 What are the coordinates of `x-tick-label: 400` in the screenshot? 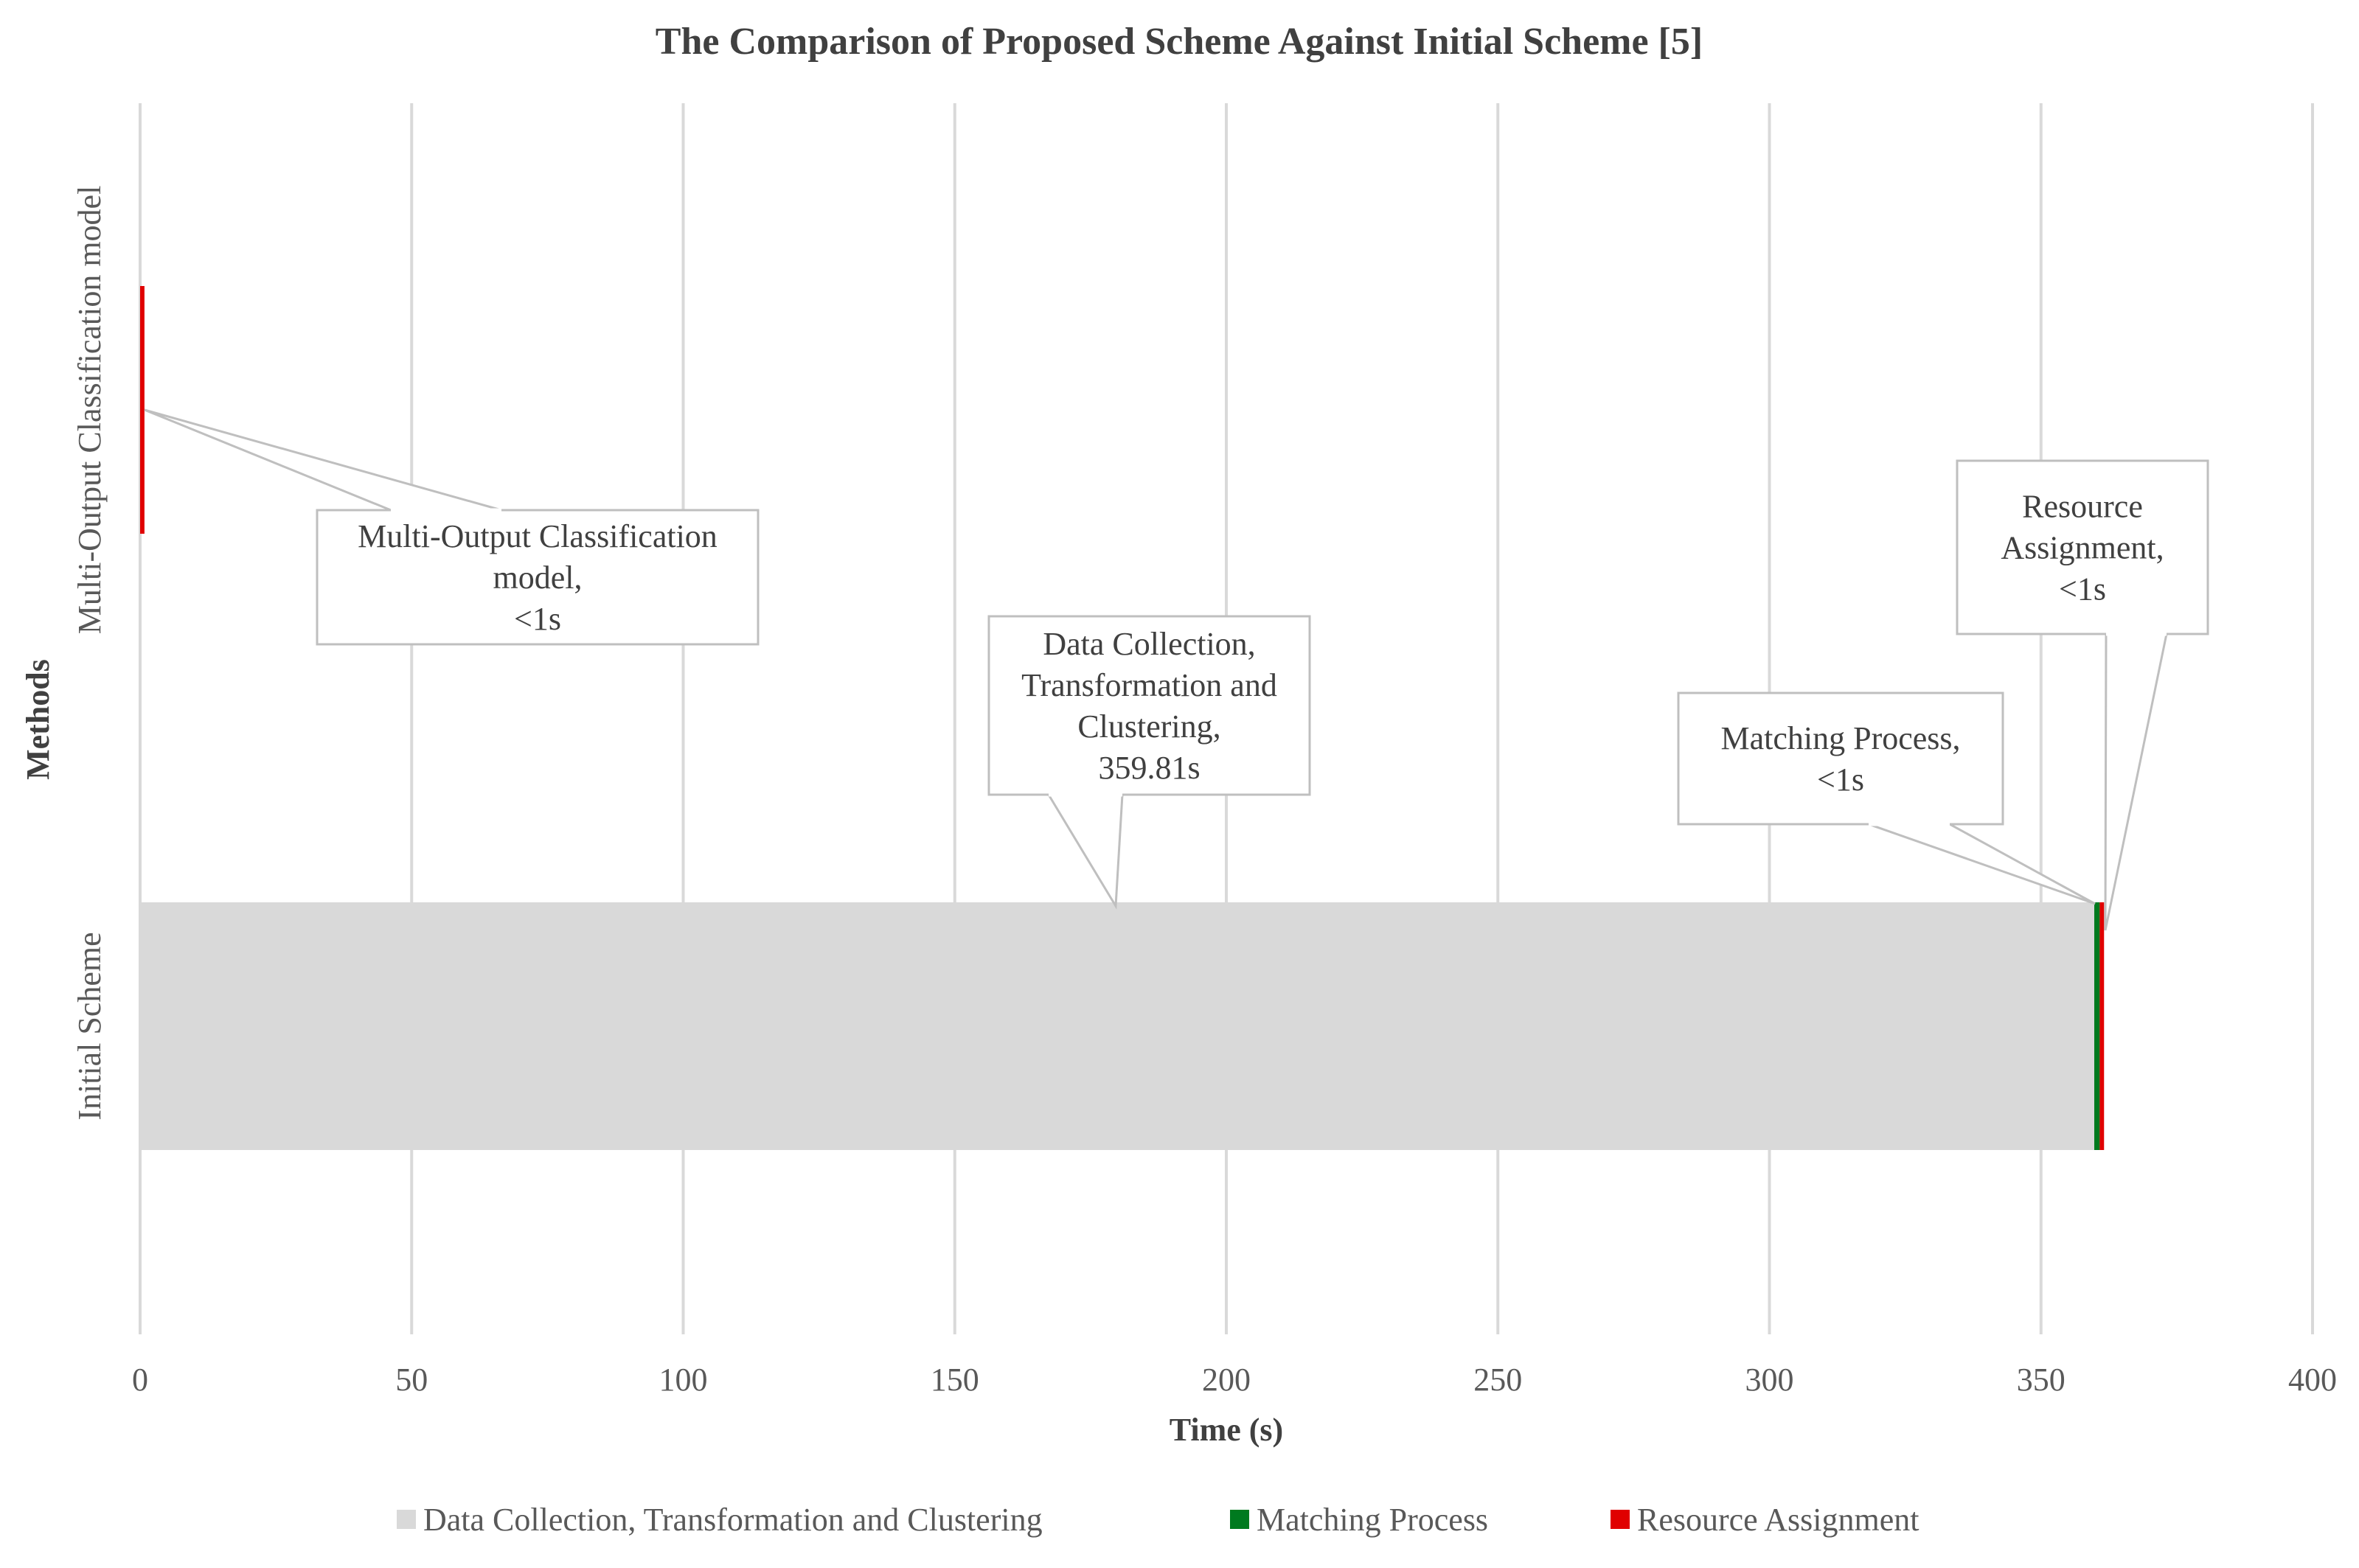 It's located at (2312, 1380).